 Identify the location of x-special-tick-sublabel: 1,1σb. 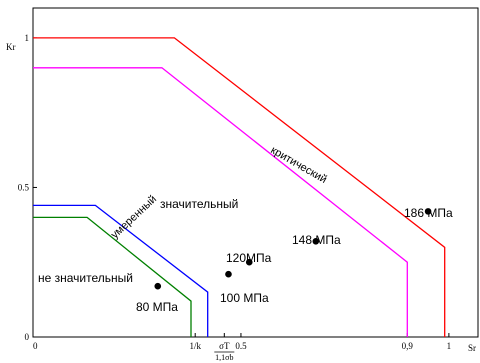
(224, 357).